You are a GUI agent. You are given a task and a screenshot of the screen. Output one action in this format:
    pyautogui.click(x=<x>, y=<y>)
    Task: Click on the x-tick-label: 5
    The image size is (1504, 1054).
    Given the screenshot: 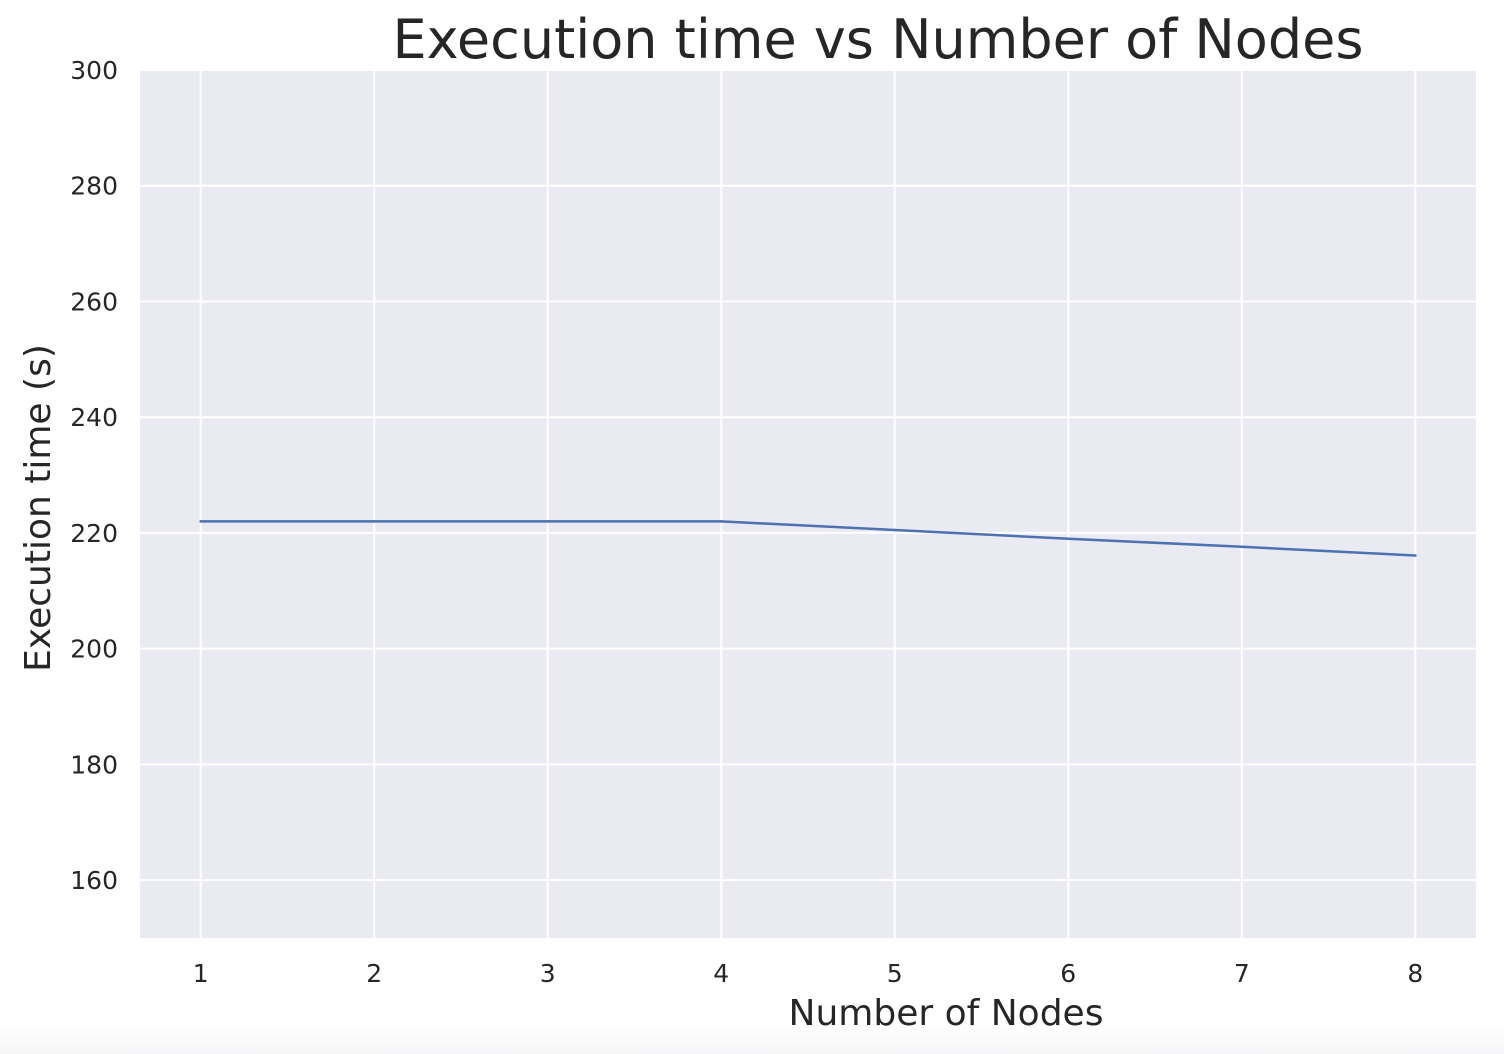 What is the action you would take?
    pyautogui.click(x=895, y=973)
    